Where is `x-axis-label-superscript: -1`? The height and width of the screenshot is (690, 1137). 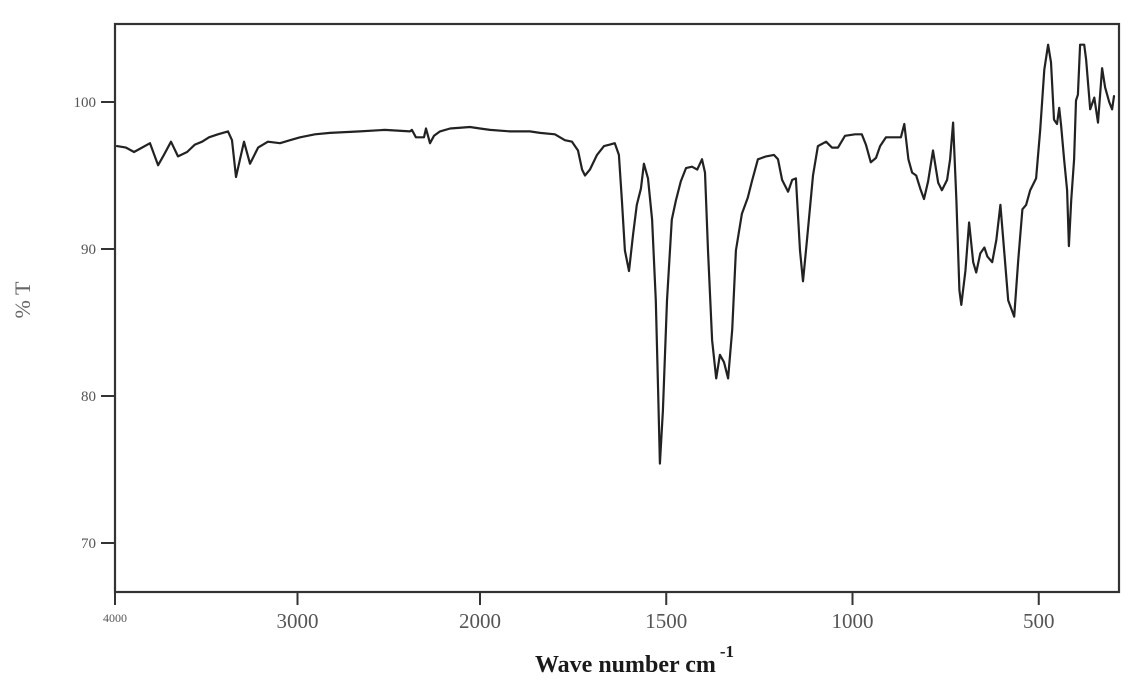 x-axis-label-superscript: -1 is located at coordinates (727, 651).